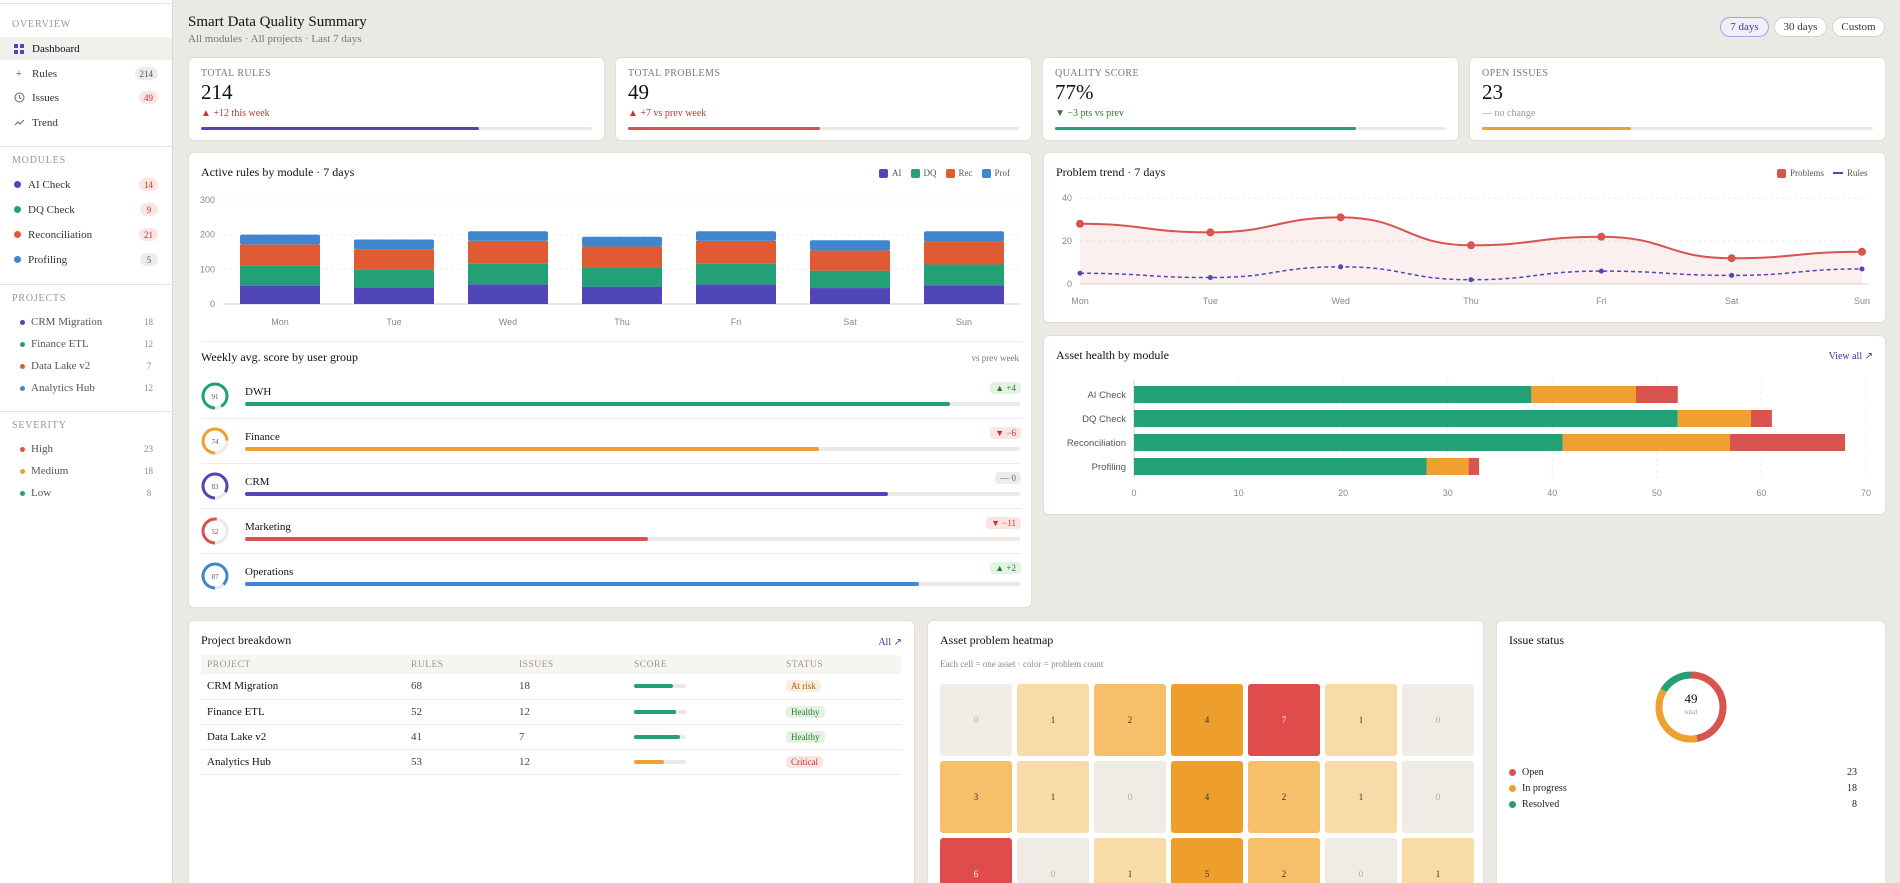  I want to click on all-projects-link: All ↗, so click(890, 642).